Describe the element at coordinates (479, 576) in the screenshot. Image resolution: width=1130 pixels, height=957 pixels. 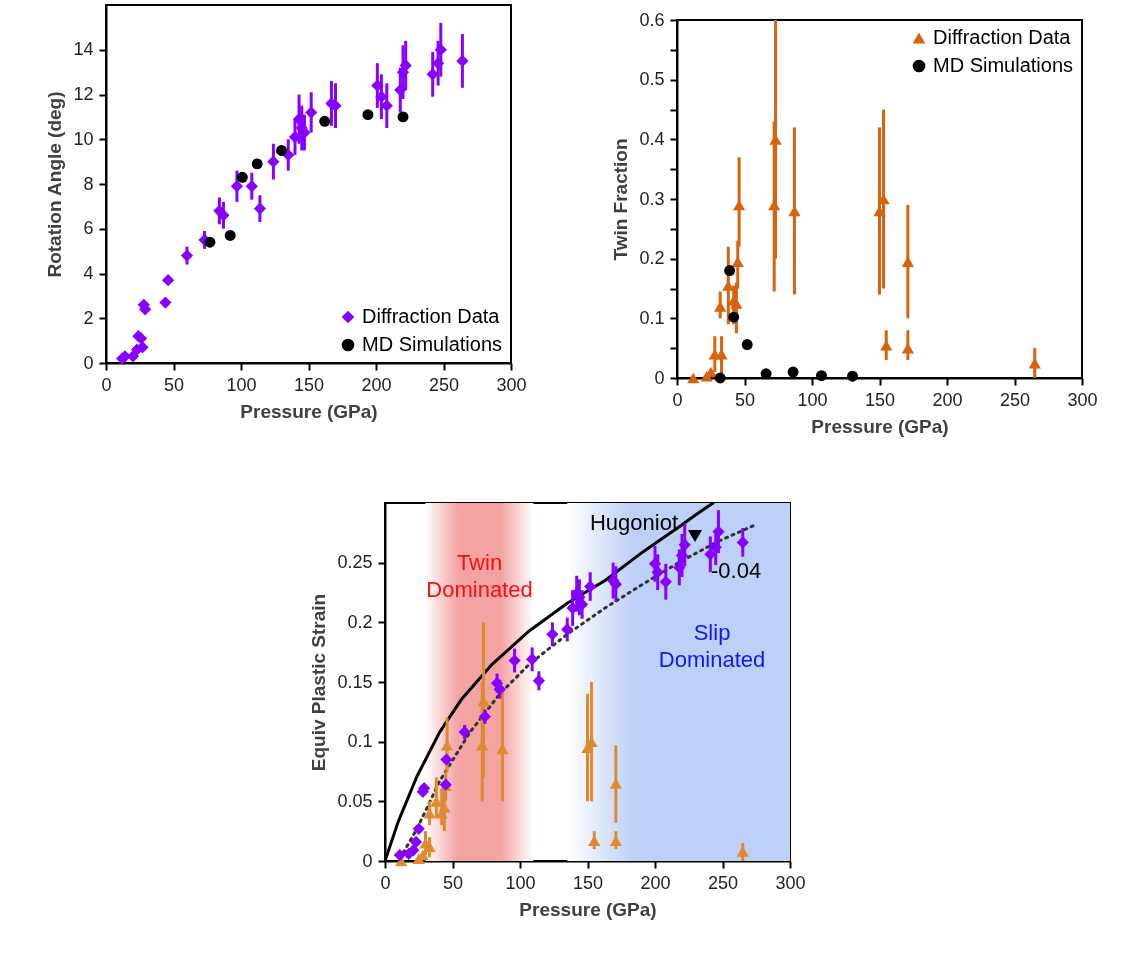
I see `band-label: Twin Dominated` at that location.